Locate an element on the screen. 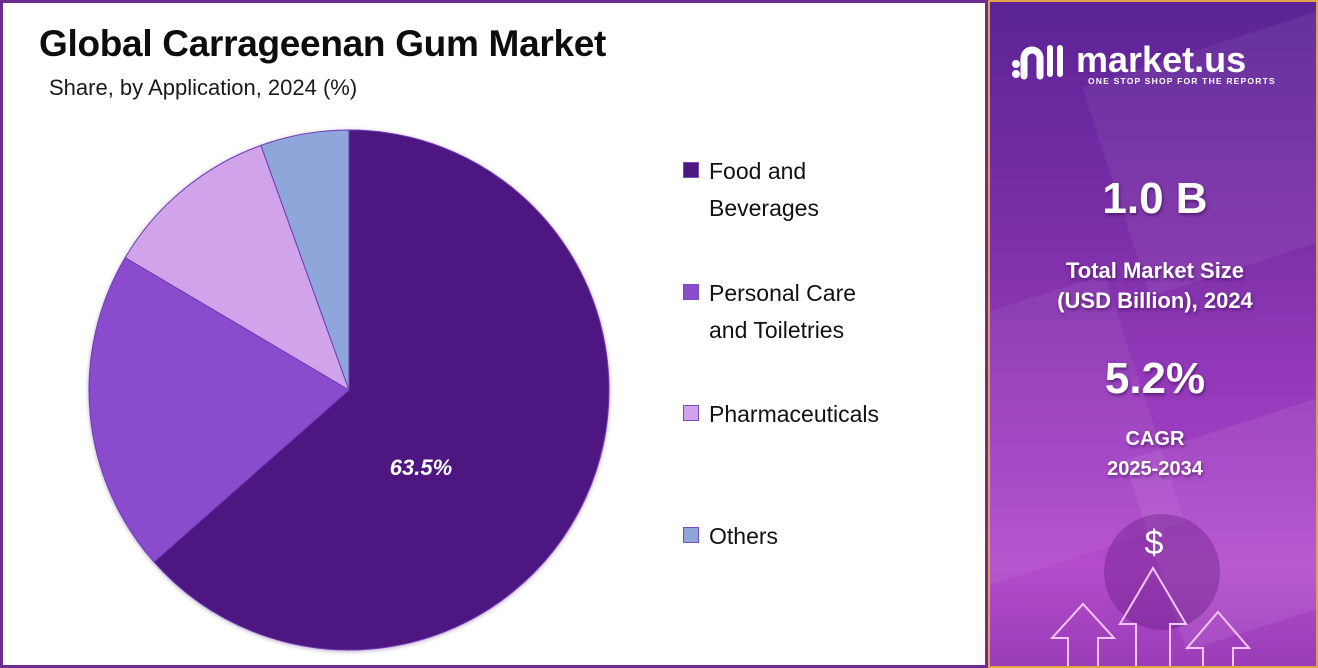  market-size-label-line2: (USD Billion), 2024 is located at coordinates (1155, 300).